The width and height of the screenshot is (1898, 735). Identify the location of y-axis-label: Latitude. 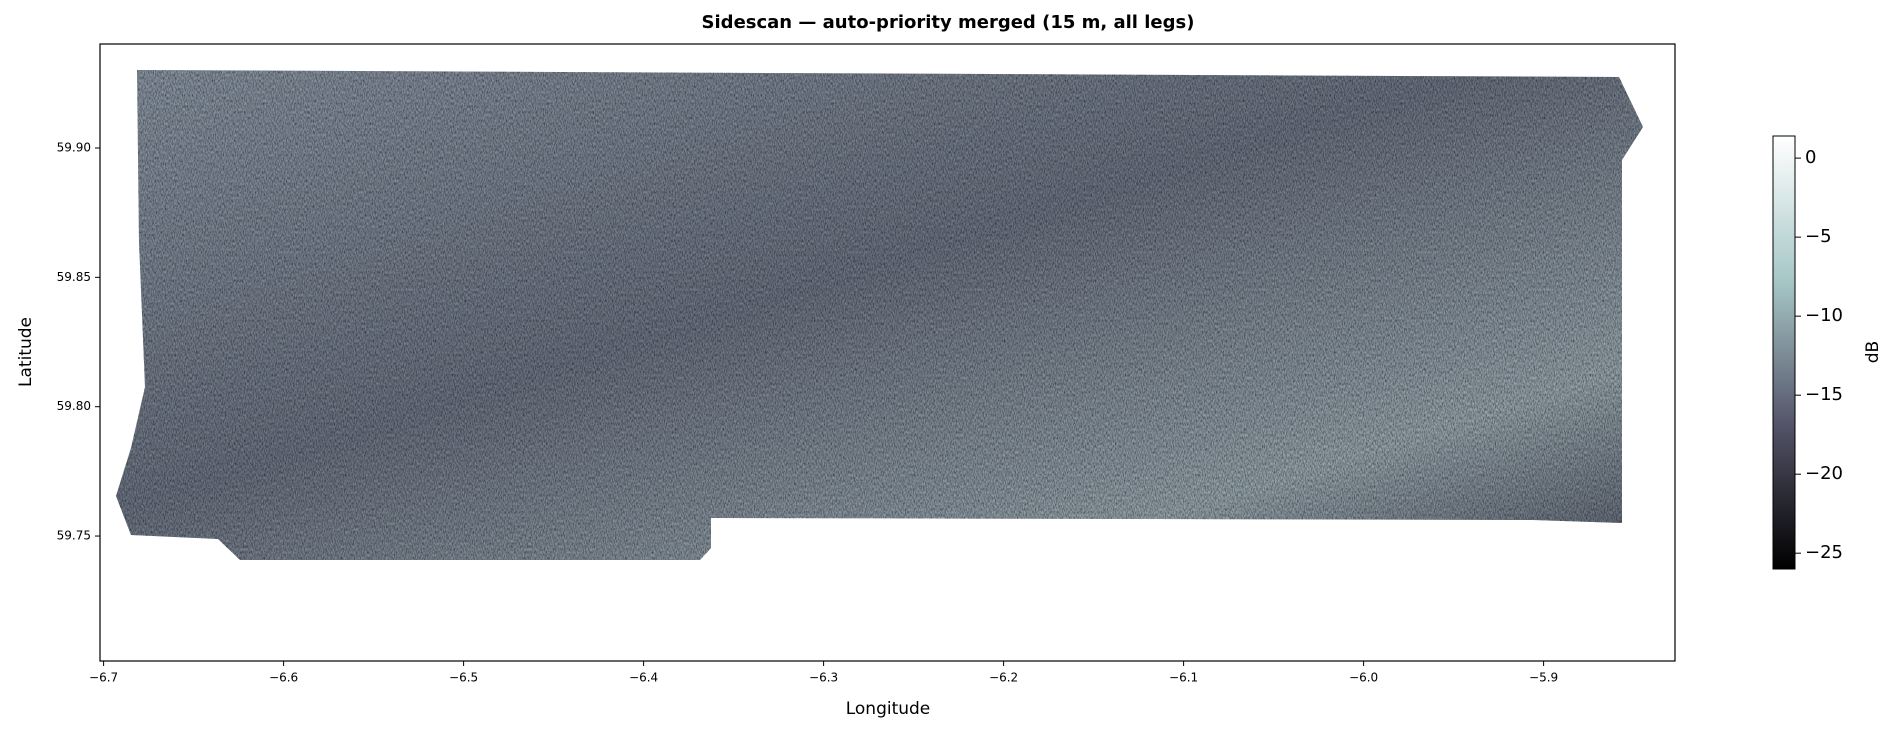
(26, 352).